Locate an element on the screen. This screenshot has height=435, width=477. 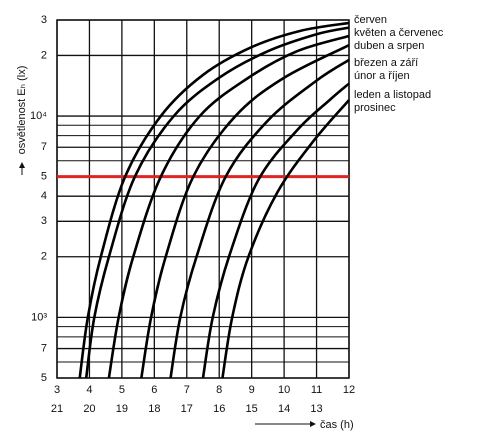
legend-label: červen is located at coordinates (370, 20).